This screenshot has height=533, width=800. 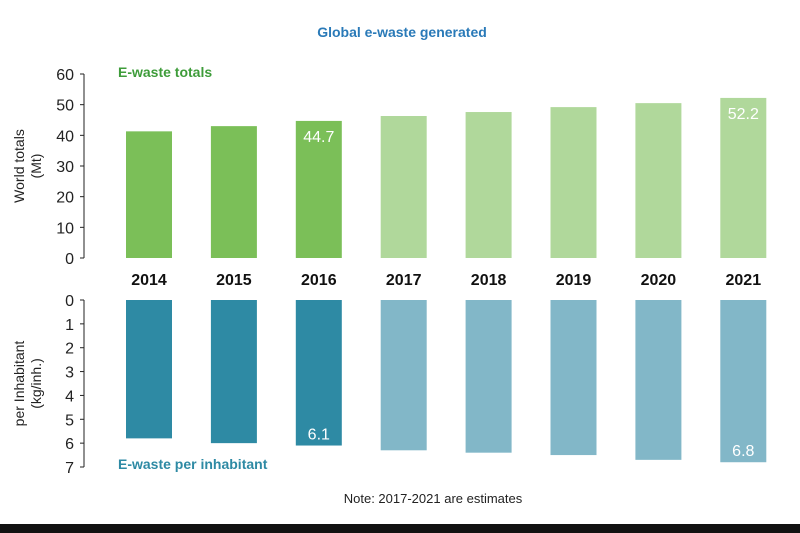 I want to click on totals-y-axis-title: (Mt), so click(x=36, y=166).